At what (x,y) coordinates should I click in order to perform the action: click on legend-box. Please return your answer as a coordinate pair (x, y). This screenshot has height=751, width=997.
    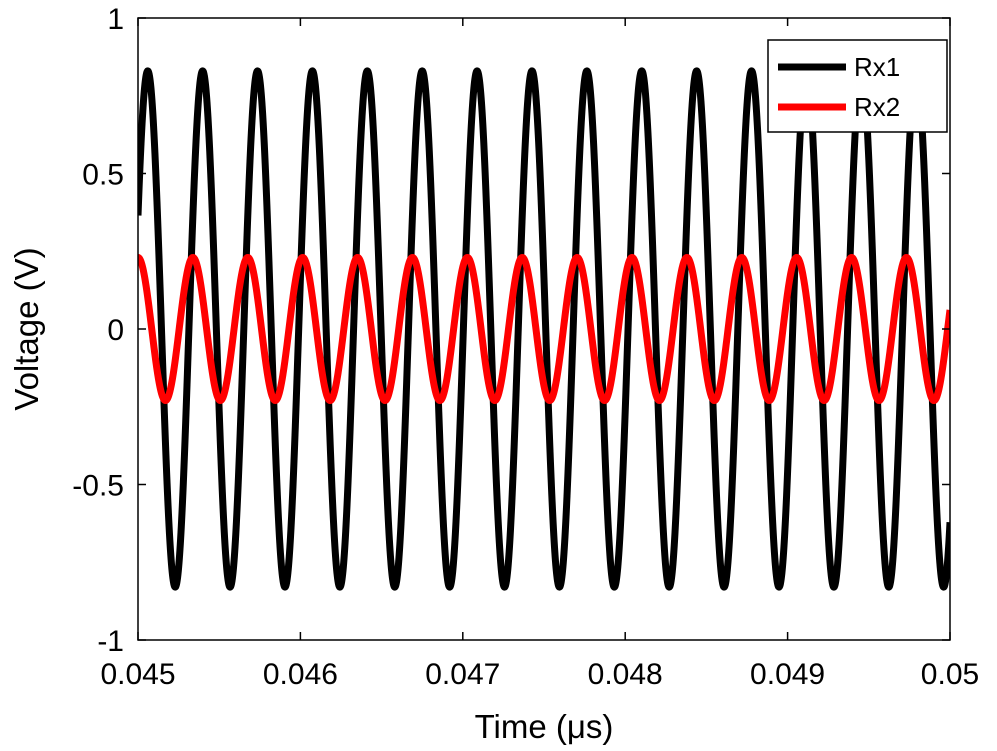
    Looking at the image, I should click on (857, 86).